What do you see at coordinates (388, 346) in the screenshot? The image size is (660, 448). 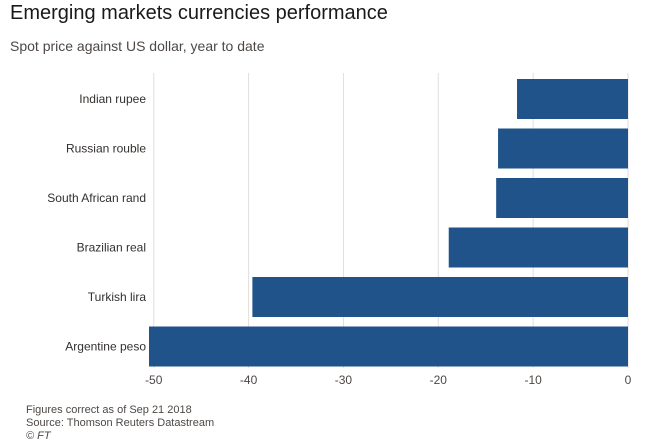 I see `bar-argentine-peso` at bounding box center [388, 346].